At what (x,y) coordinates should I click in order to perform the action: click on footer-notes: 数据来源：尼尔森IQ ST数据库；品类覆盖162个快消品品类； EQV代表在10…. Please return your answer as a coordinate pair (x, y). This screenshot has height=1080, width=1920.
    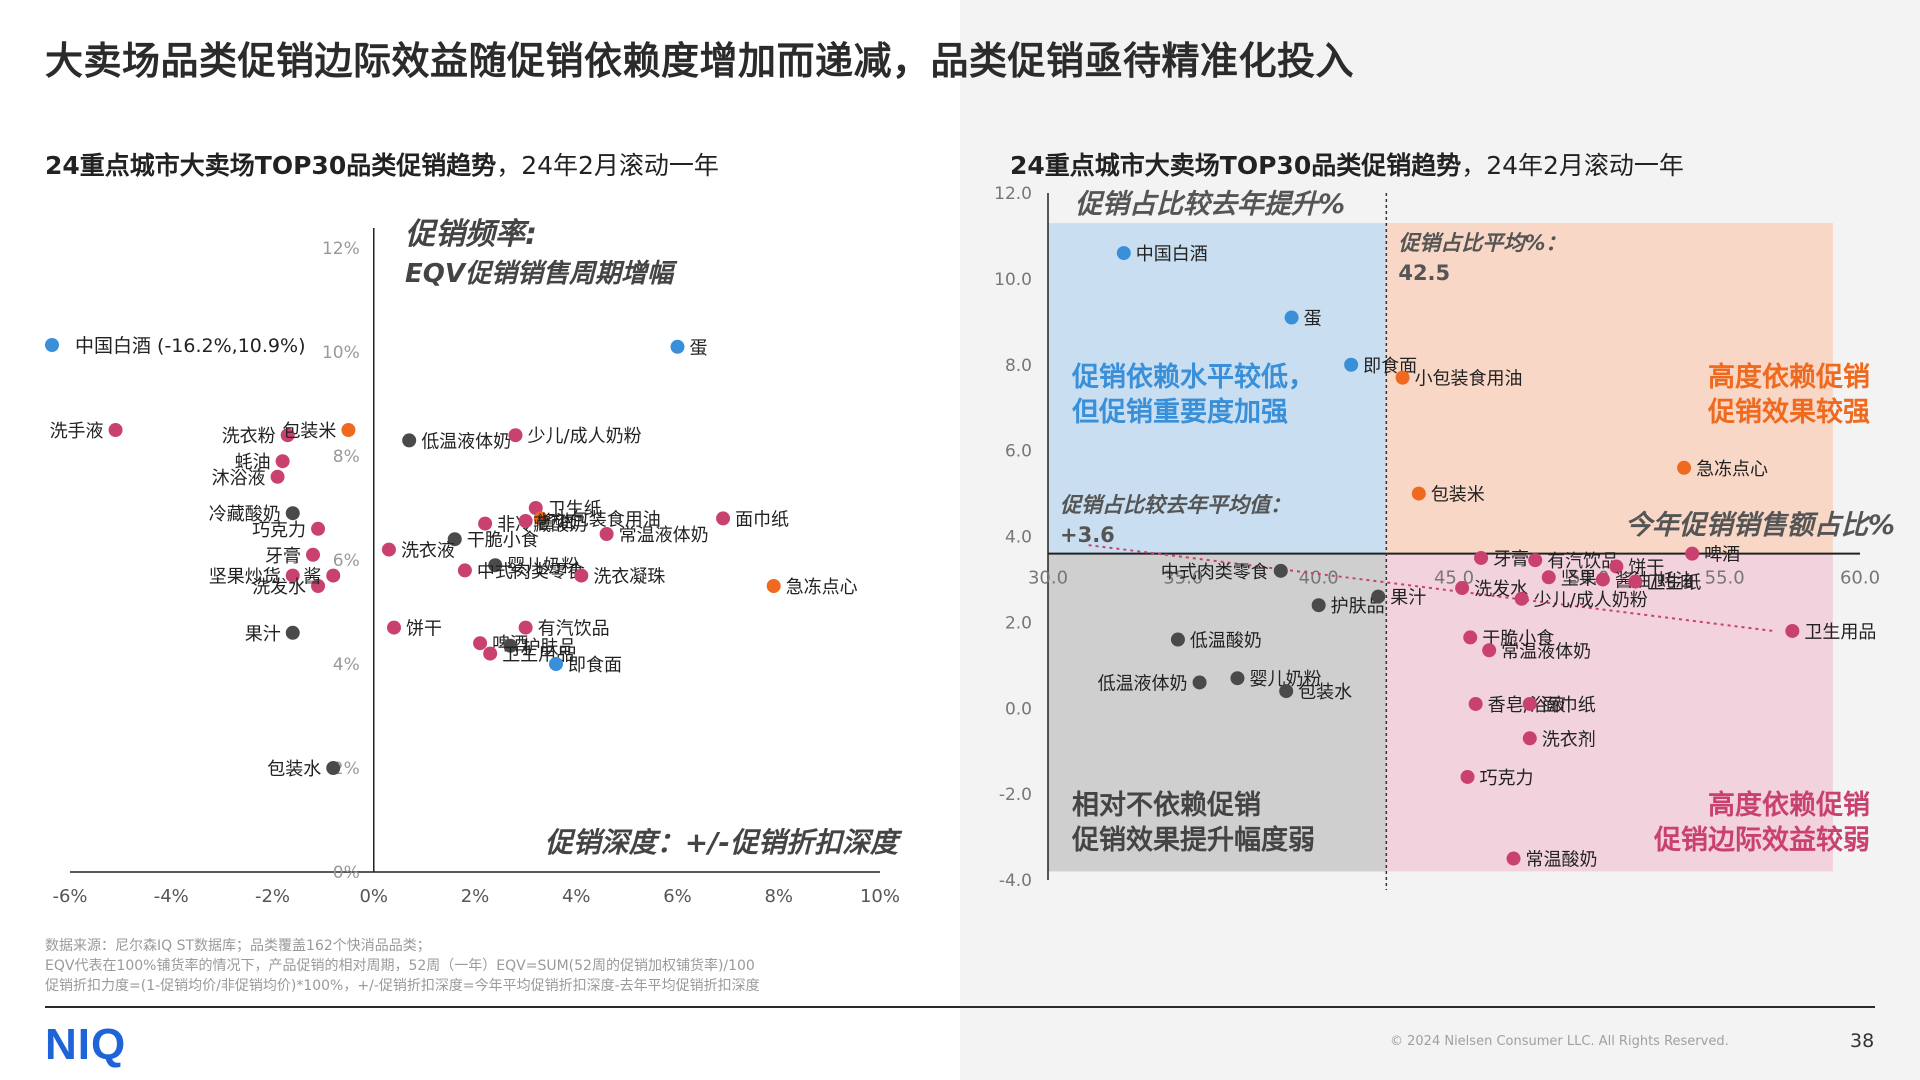
    Looking at the image, I should click on (402, 966).